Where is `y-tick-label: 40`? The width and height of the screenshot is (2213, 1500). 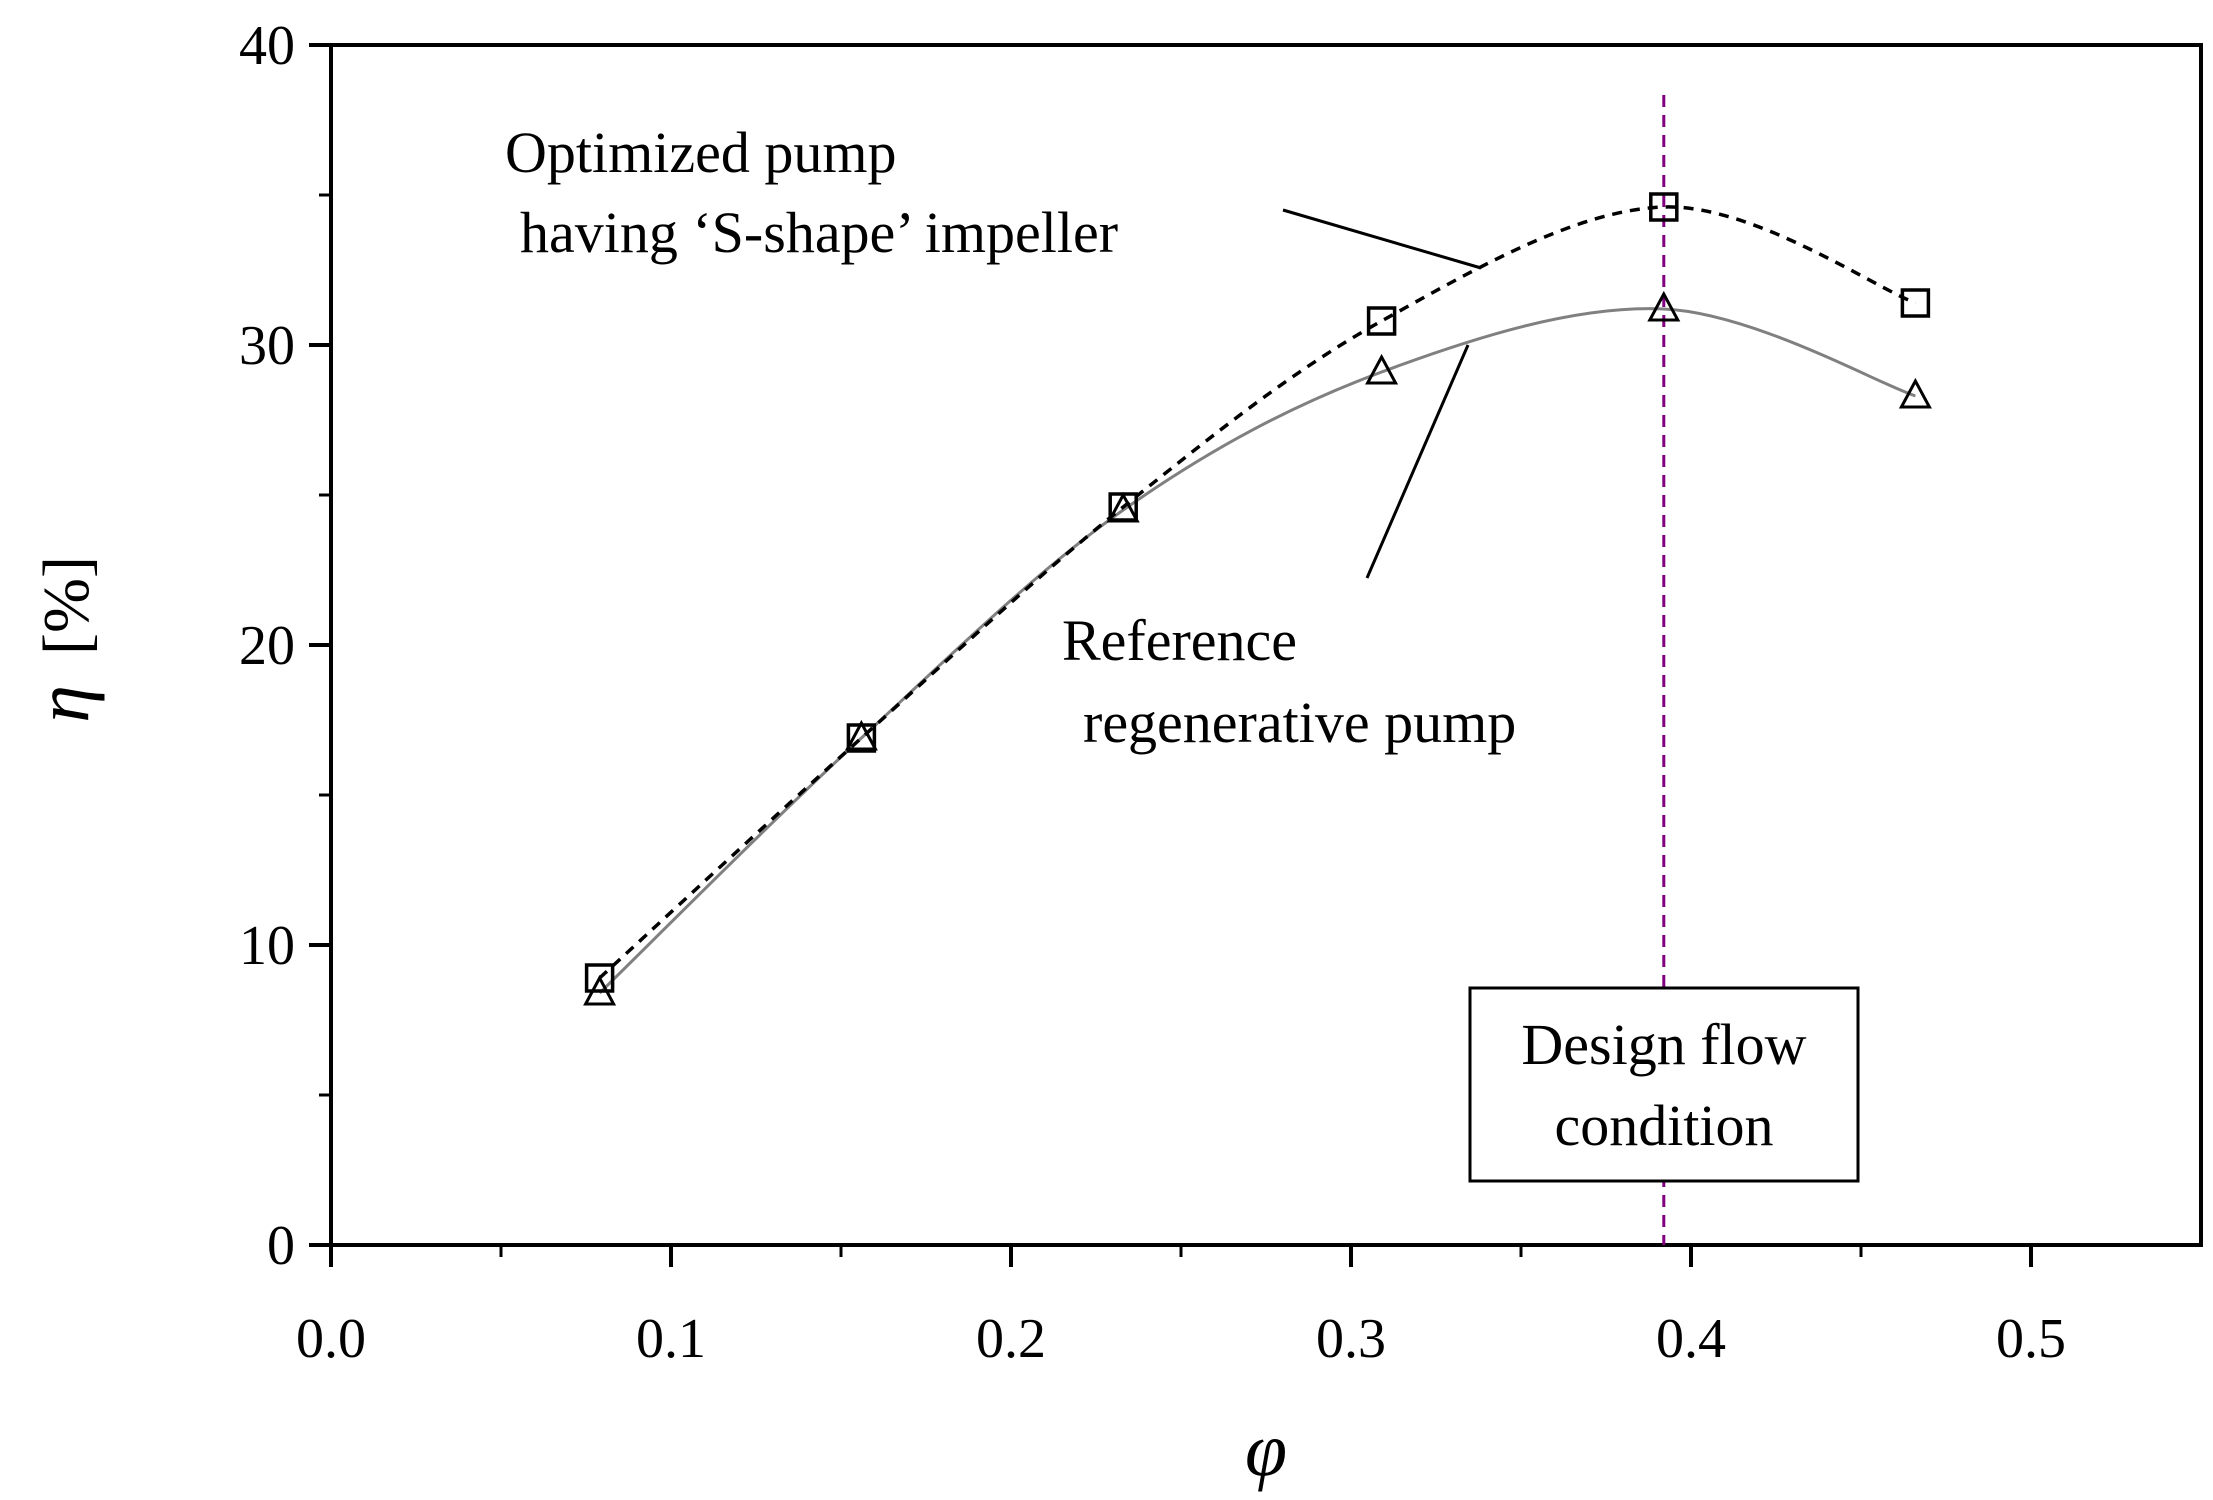
y-tick-label: 40 is located at coordinates (267, 46).